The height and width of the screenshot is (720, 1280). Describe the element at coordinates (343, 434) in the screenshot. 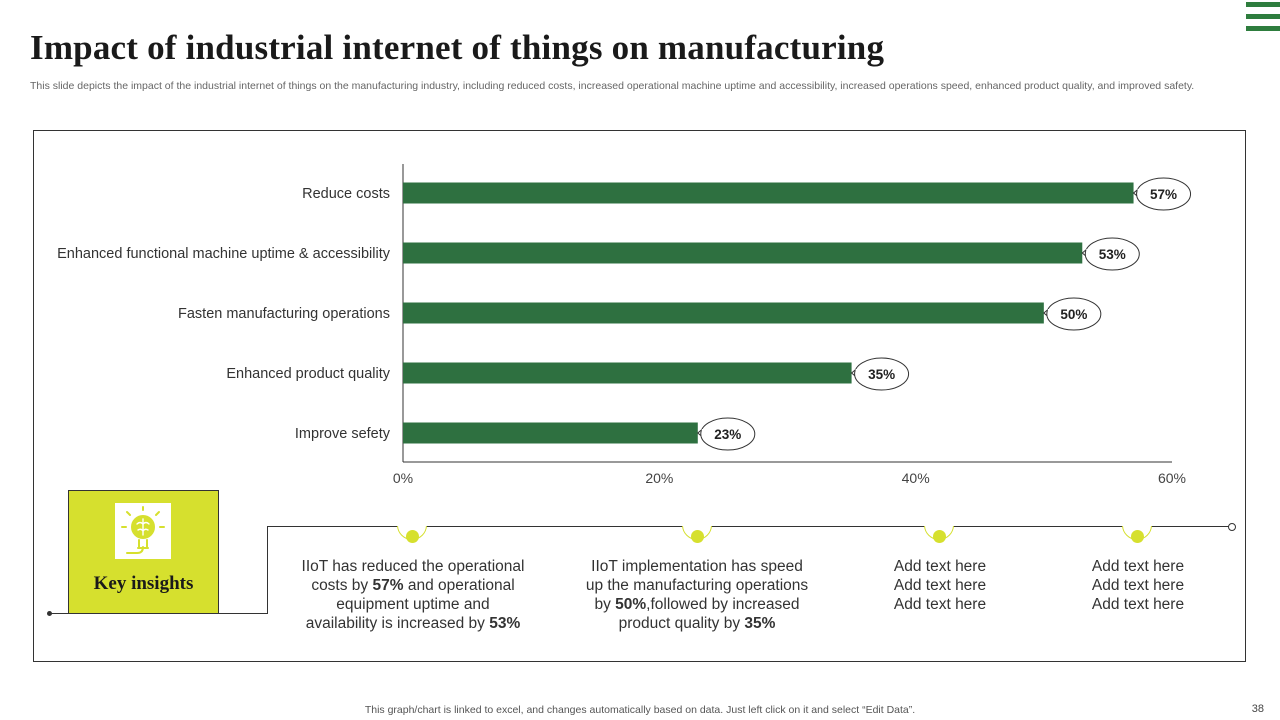

I see `category-label: Improve sefety` at that location.